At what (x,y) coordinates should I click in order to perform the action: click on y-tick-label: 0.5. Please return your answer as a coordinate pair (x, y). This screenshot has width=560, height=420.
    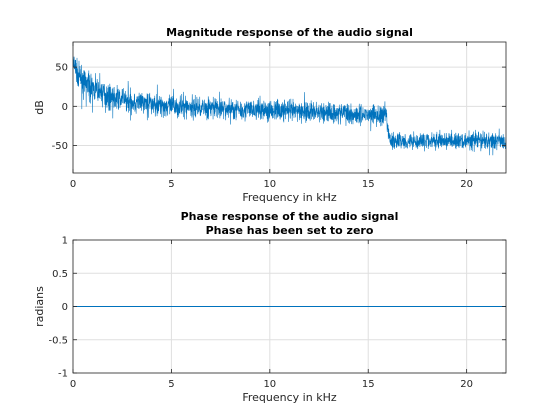
    Looking at the image, I should click on (60, 274).